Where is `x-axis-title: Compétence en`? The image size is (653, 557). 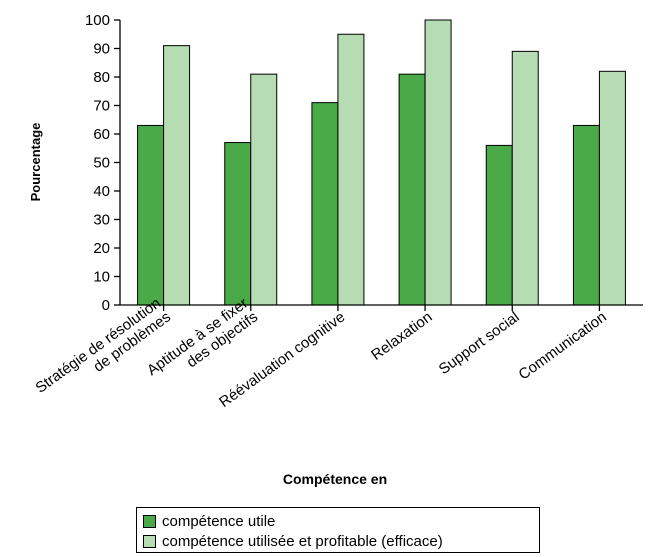 x-axis-title: Compétence en is located at coordinates (335, 479).